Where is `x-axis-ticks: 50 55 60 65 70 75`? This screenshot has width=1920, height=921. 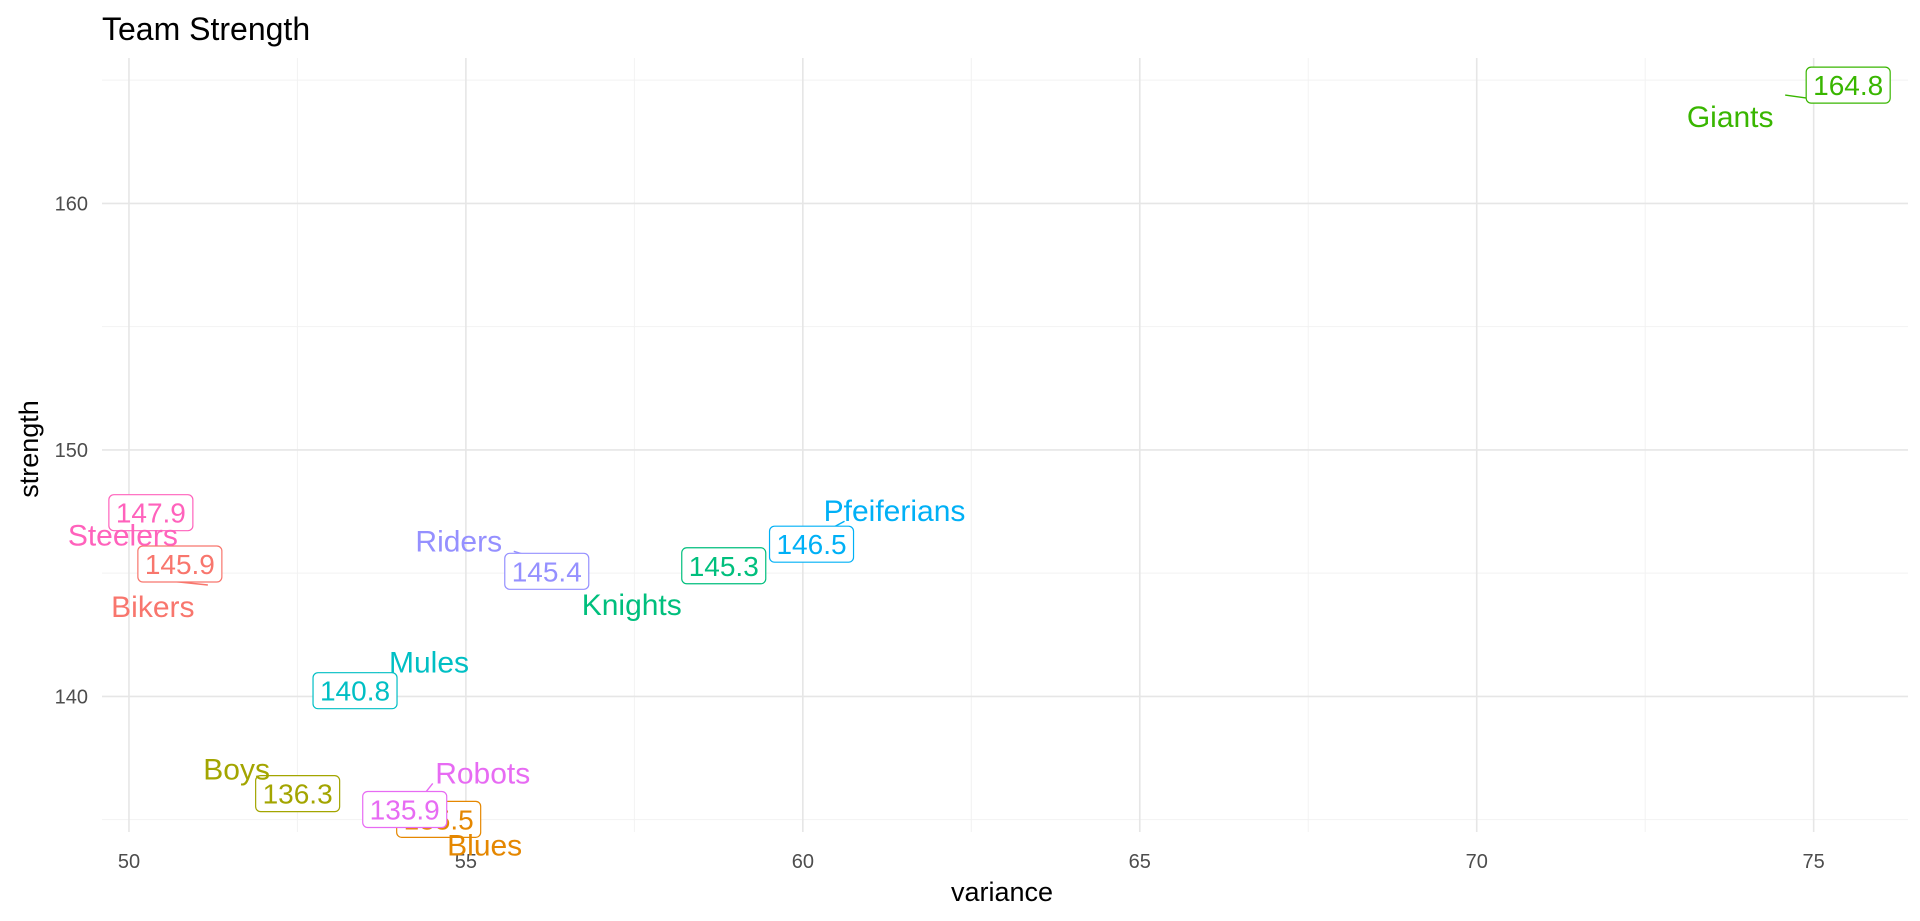 x-axis-ticks: 50 55 60 65 70 75 is located at coordinates (971, 862).